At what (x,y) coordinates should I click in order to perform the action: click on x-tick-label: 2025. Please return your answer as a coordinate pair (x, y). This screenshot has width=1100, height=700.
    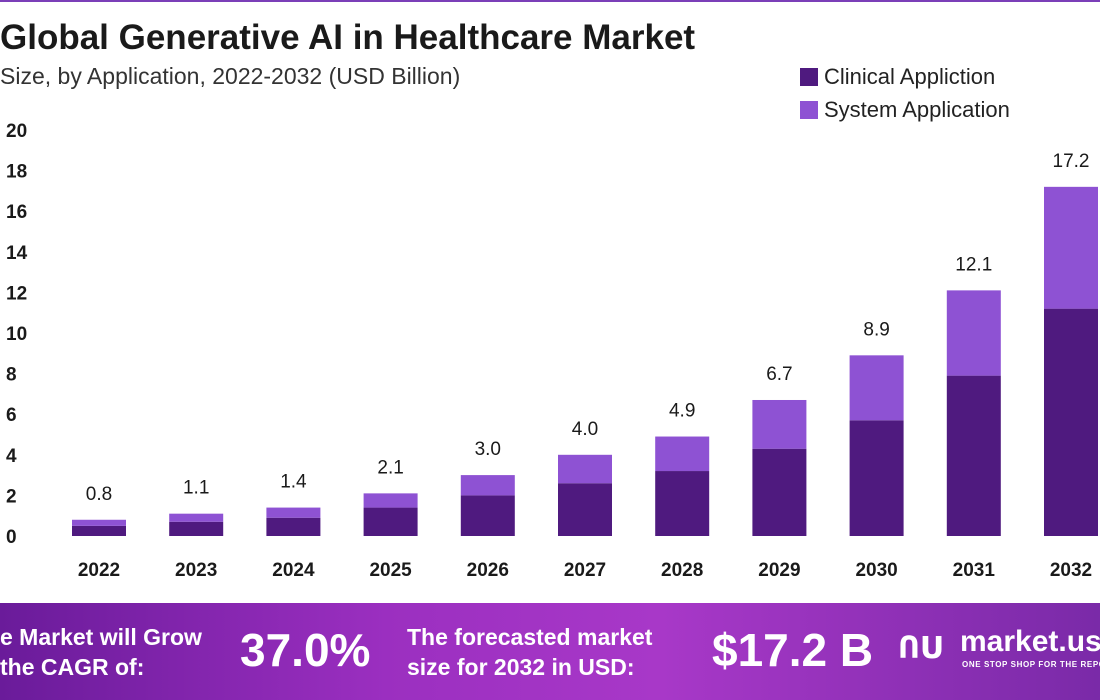
    Looking at the image, I should click on (390, 570).